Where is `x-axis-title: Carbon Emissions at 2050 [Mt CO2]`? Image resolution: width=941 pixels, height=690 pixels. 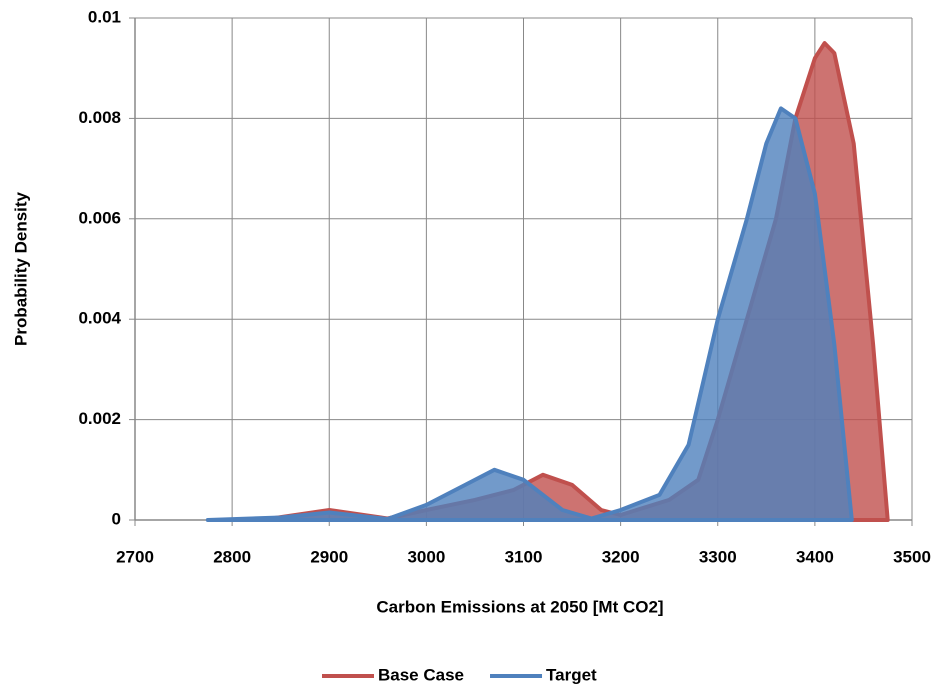 x-axis-title: Carbon Emissions at 2050 [Mt CO2] is located at coordinates (519, 606).